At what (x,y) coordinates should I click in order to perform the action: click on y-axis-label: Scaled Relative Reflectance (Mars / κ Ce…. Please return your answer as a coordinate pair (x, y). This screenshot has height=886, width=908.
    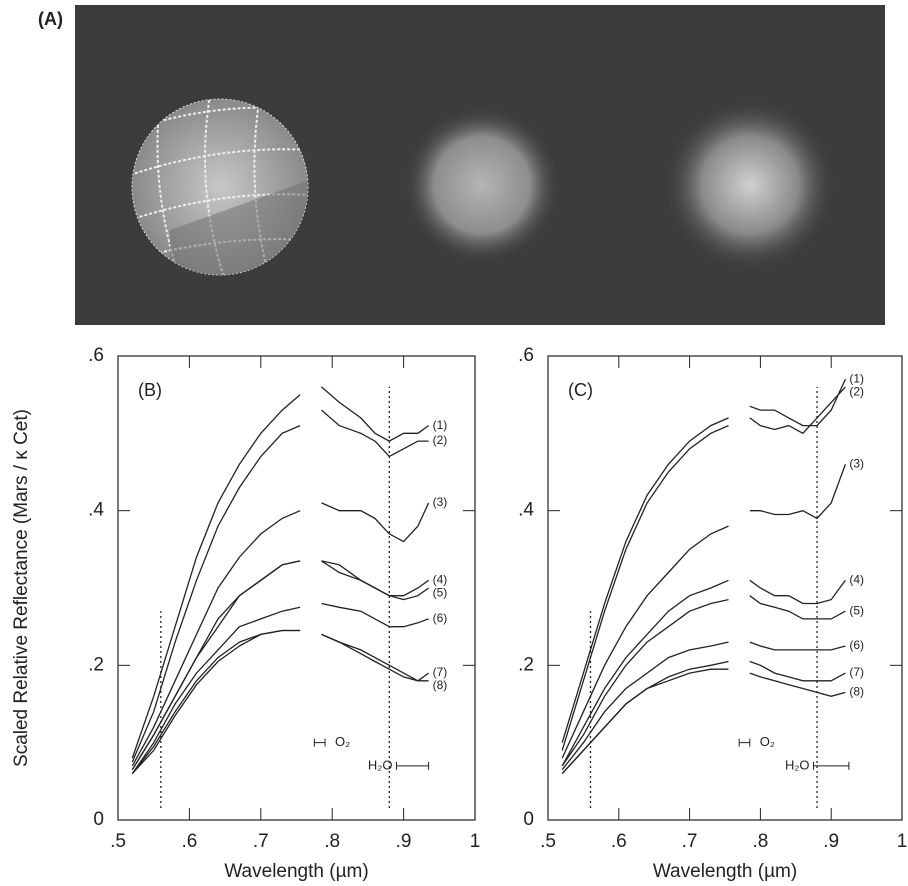
    Looking at the image, I should click on (21, 588).